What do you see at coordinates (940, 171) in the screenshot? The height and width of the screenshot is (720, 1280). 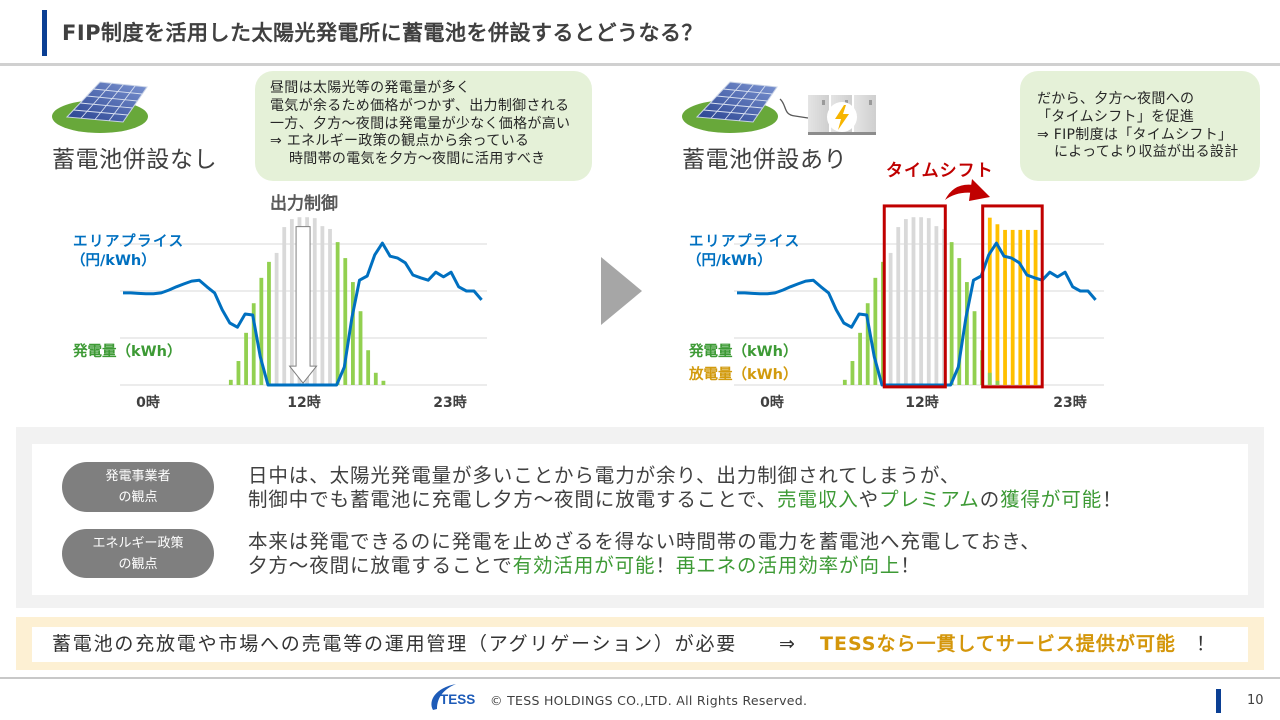 I see `time-shift-label: タイムシフト` at bounding box center [940, 171].